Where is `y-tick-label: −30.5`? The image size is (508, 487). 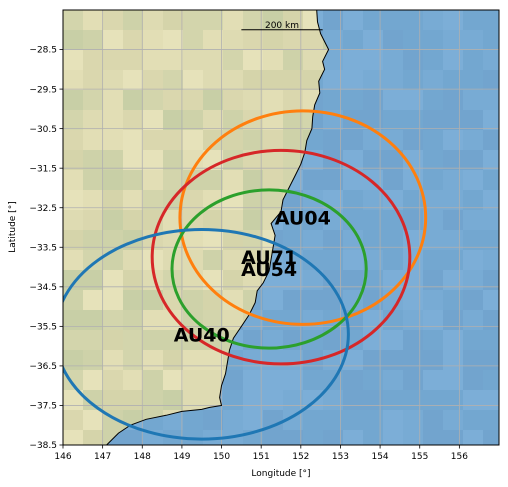
y-tick-label: −30.5 is located at coordinates (43, 130).